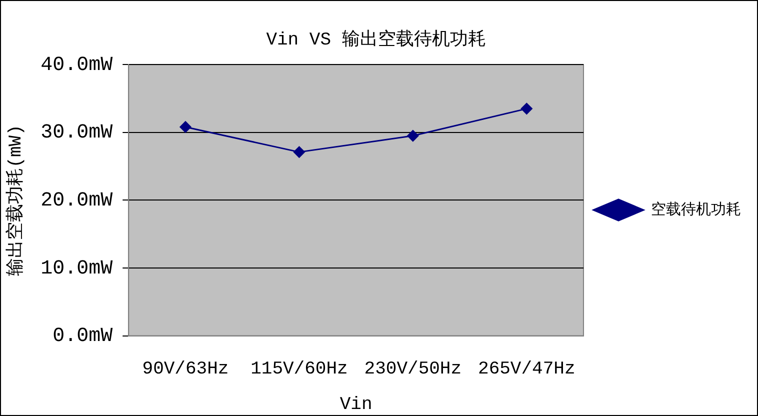 The width and height of the screenshot is (758, 416). Describe the element at coordinates (15, 200) in the screenshot. I see `y-axis-title: 输出空载功耗(mW)` at that location.